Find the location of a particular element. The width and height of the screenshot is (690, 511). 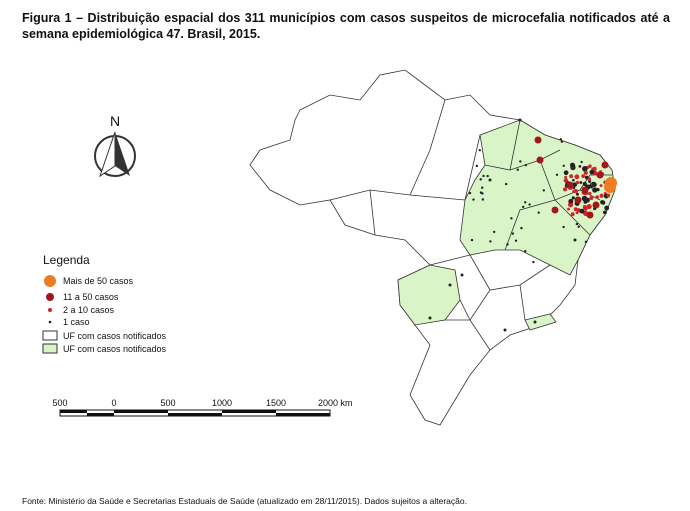

notified-states is located at coordinates (537, 197).